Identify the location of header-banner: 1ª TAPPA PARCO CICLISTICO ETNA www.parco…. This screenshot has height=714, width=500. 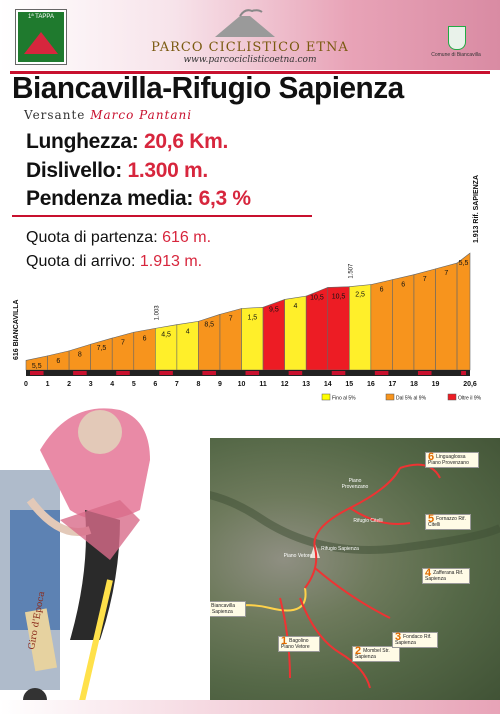
(250, 35).